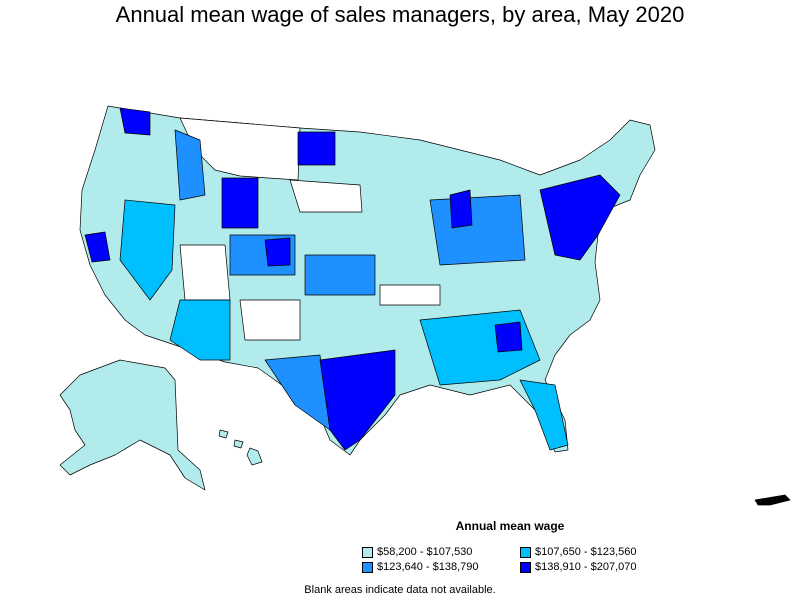 The image size is (800, 600). Describe the element at coordinates (461, 209) in the screenshot. I see `chicago-region` at that location.